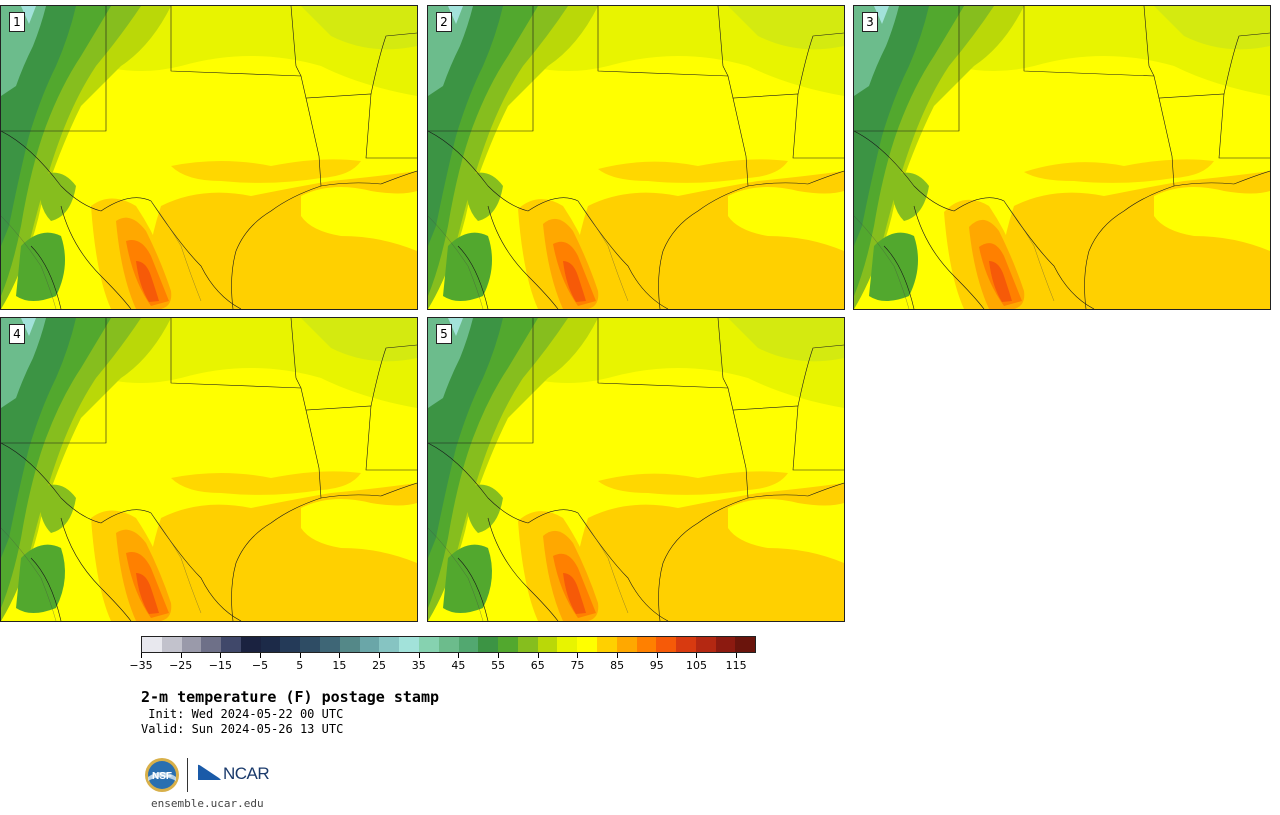  Describe the element at coordinates (736, 665) in the screenshot. I see `colorbar-tick-label: 115` at that location.